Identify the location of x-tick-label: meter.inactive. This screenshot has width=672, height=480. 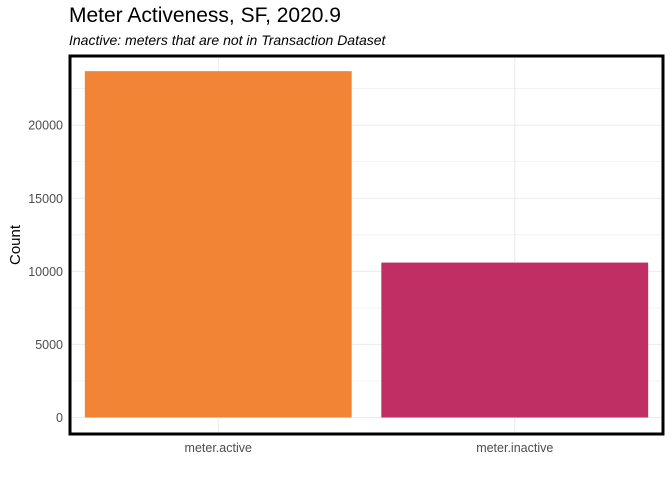
(514, 448).